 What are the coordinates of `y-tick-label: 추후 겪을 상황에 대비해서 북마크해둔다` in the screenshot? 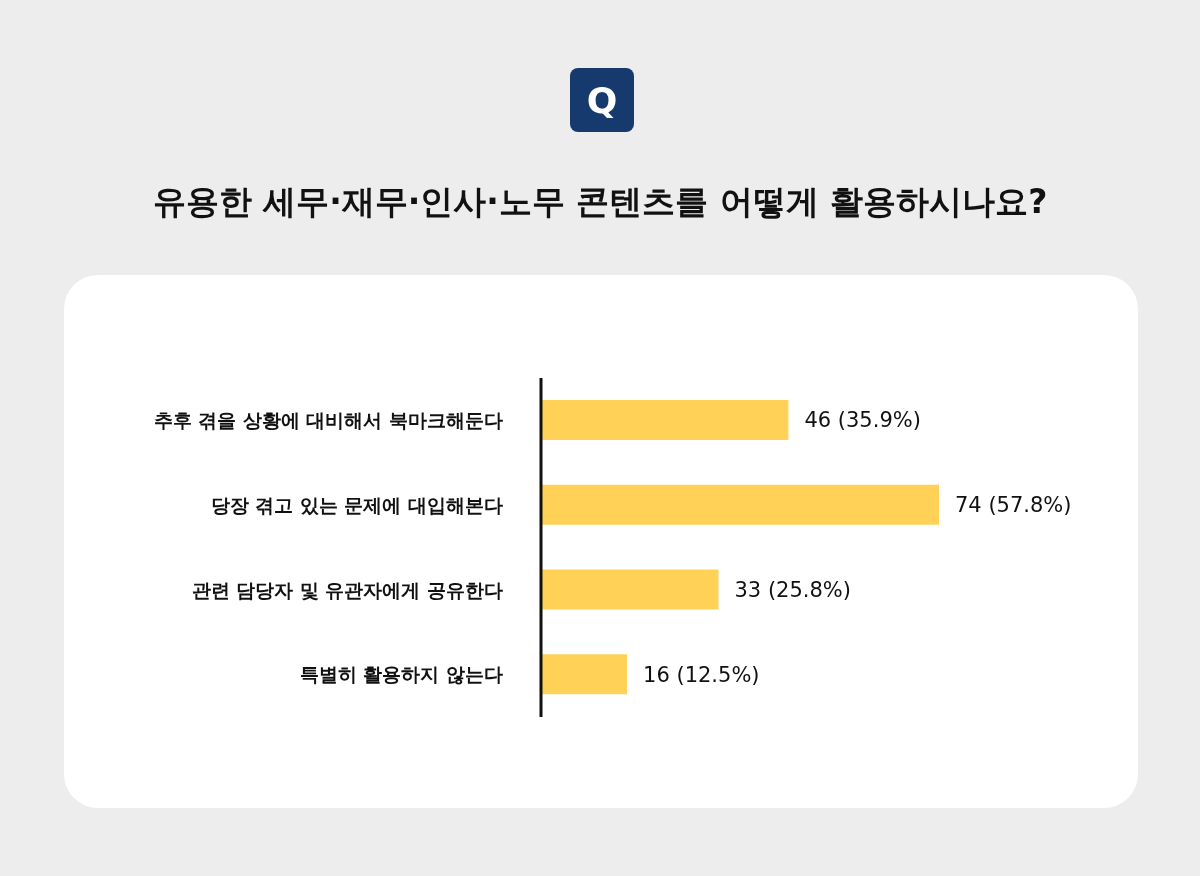 It's located at (328, 420).